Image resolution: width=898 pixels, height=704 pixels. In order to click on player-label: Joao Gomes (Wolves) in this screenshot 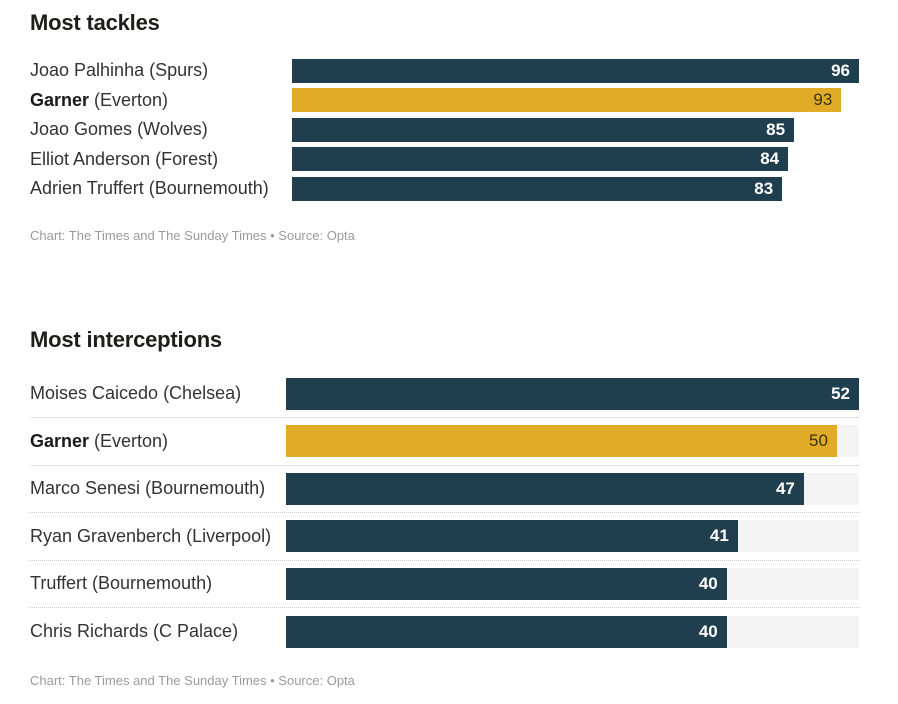, I will do `click(161, 129)`.